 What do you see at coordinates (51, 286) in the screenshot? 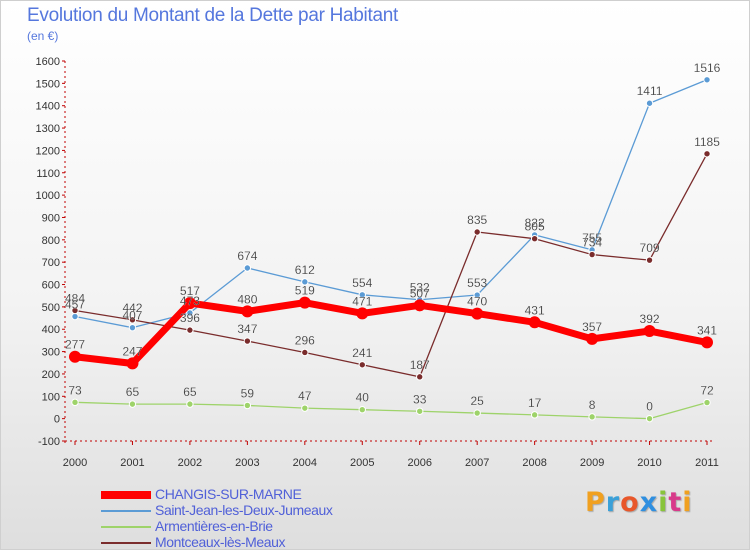
I see `y-tick-label: 600` at bounding box center [51, 286].